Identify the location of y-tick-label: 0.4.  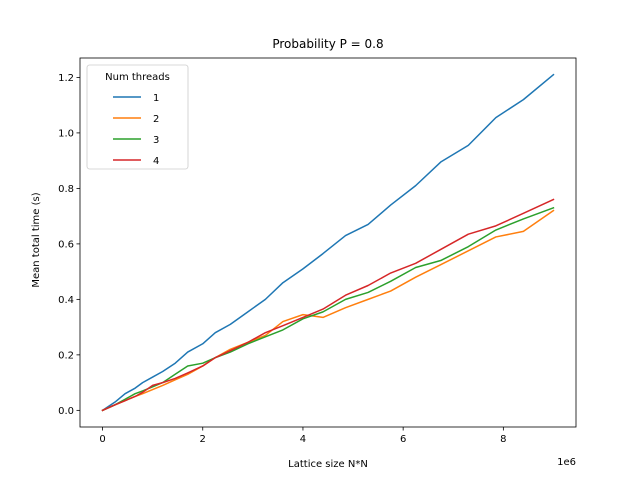
(66, 300).